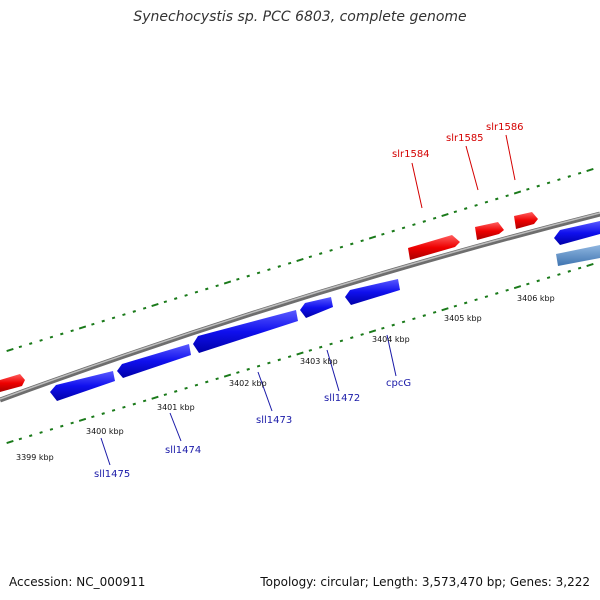 This screenshot has width=600, height=600. Describe the element at coordinates (248, 383) in the screenshot. I see `scale-tick-label: 3402 kbp` at that location.